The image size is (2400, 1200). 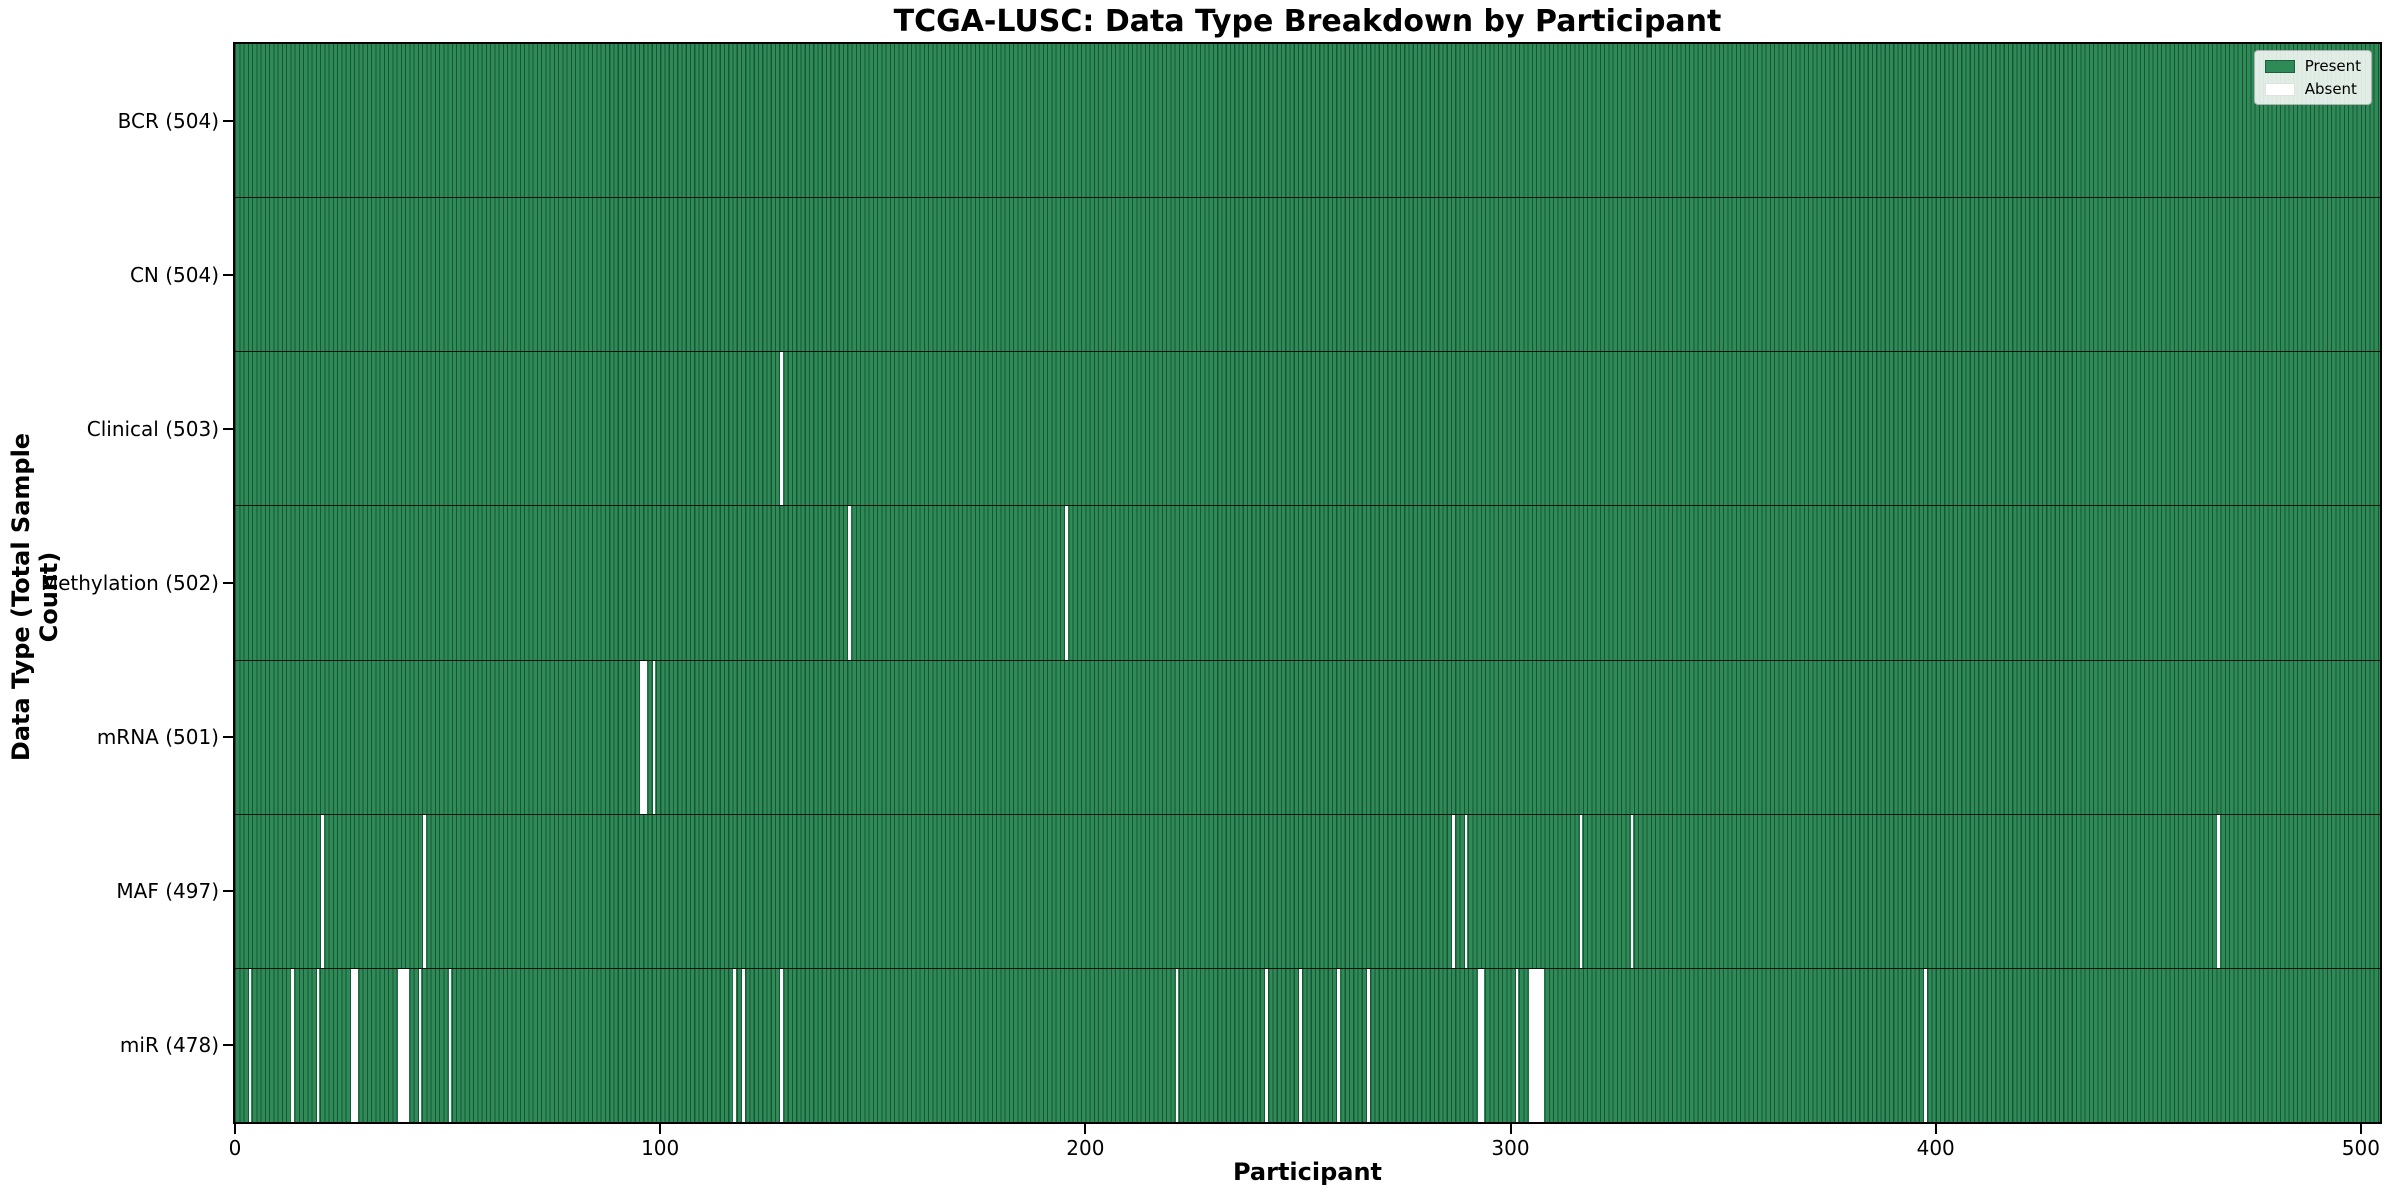 What do you see at coordinates (2279, 89) in the screenshot?
I see `absent-swatch` at bounding box center [2279, 89].